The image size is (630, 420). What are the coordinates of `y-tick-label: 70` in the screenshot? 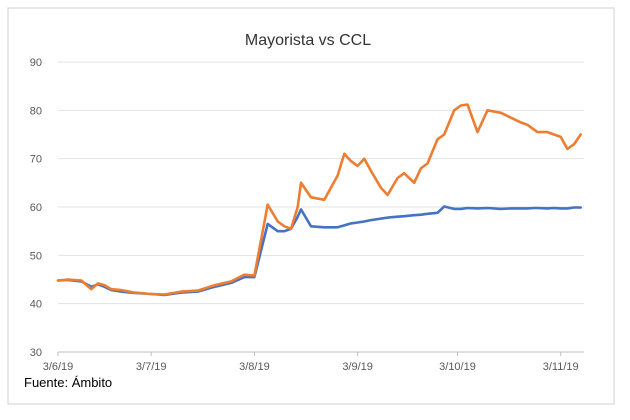 It's located at (36, 160).